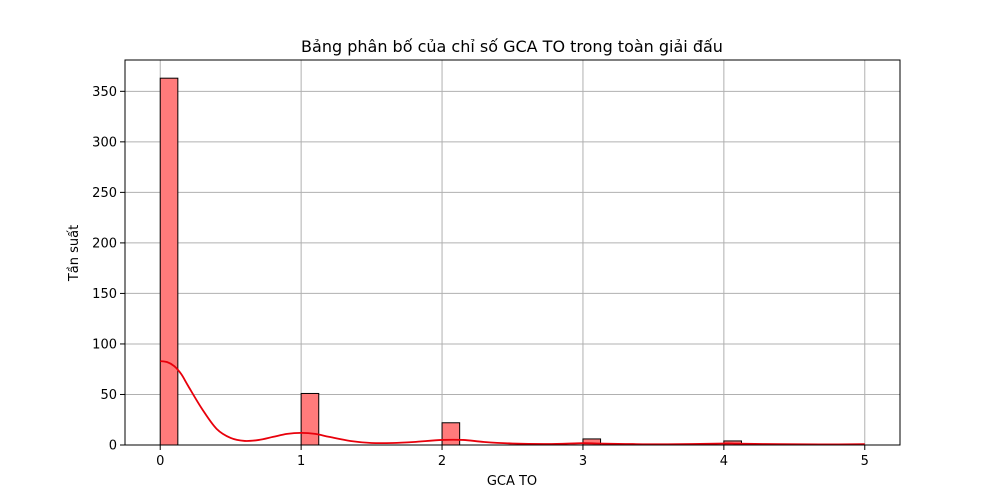 The width and height of the screenshot is (1000, 500). Describe the element at coordinates (104, 92) in the screenshot. I see `y-tick-label: 350` at that location.